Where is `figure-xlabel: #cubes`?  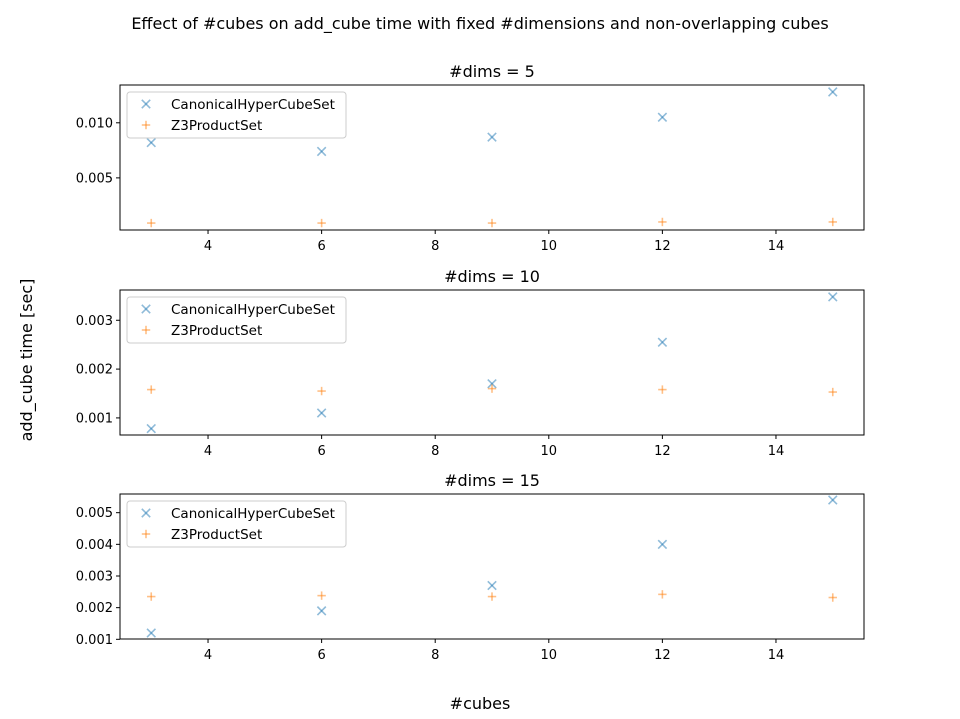 figure-xlabel: #cubes is located at coordinates (480, 703).